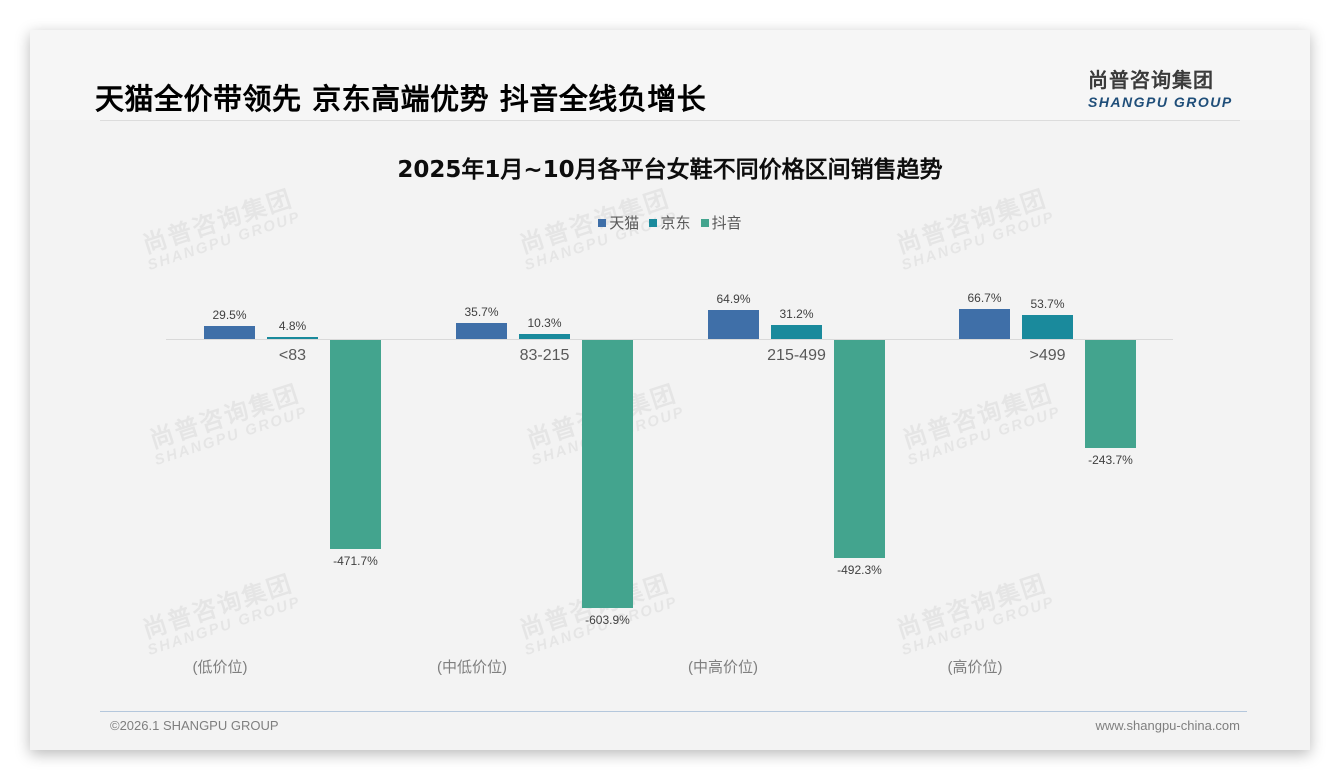 The width and height of the screenshot is (1340, 780). Describe the element at coordinates (673, 711) in the screenshot. I see `footer-divider` at that location.